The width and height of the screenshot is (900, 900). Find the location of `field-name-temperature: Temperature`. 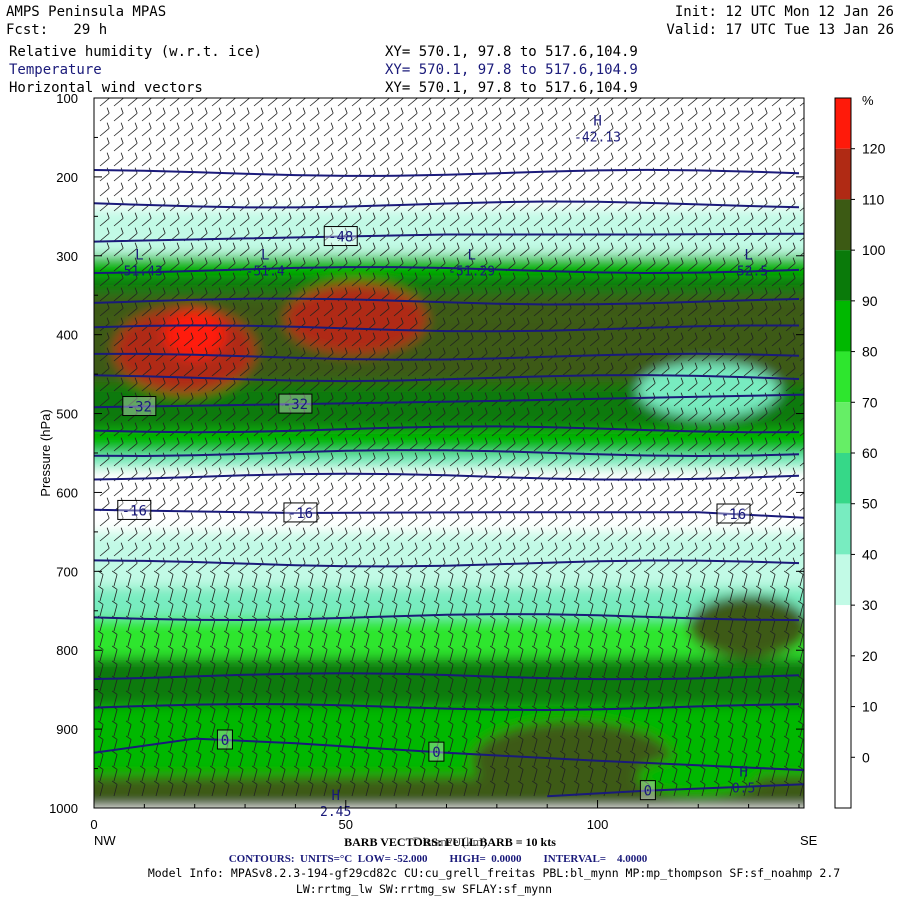

field-name-temperature: Temperature is located at coordinates (55, 70).